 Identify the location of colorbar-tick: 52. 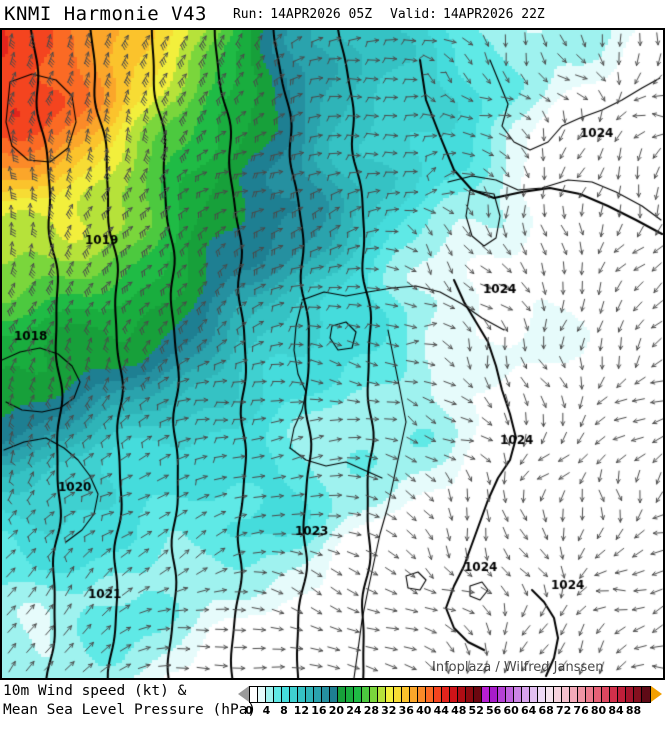
(476, 710).